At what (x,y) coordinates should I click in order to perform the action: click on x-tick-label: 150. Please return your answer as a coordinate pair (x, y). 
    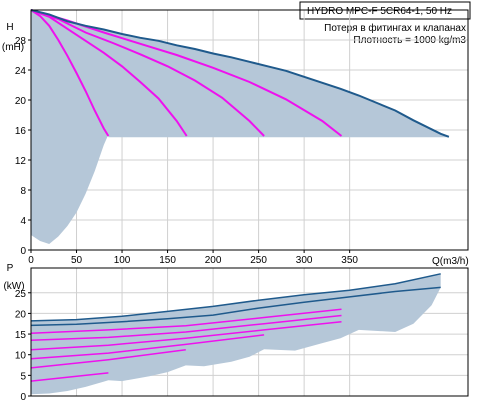
    Looking at the image, I should click on (167, 260).